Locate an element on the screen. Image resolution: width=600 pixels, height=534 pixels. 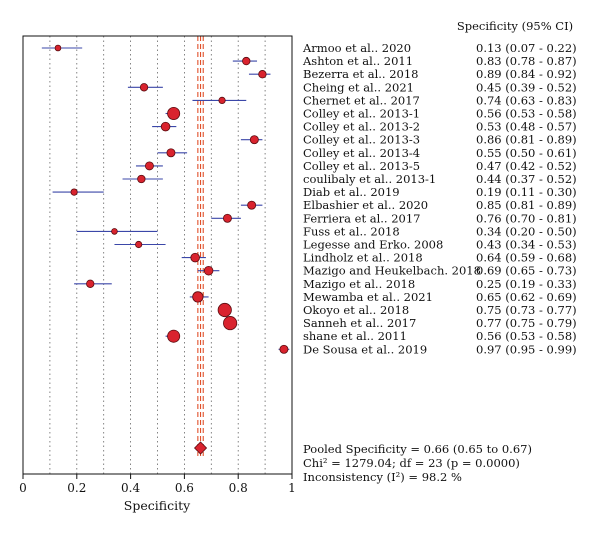
x-tick-label: 0.8 is located at coordinates (238, 488).